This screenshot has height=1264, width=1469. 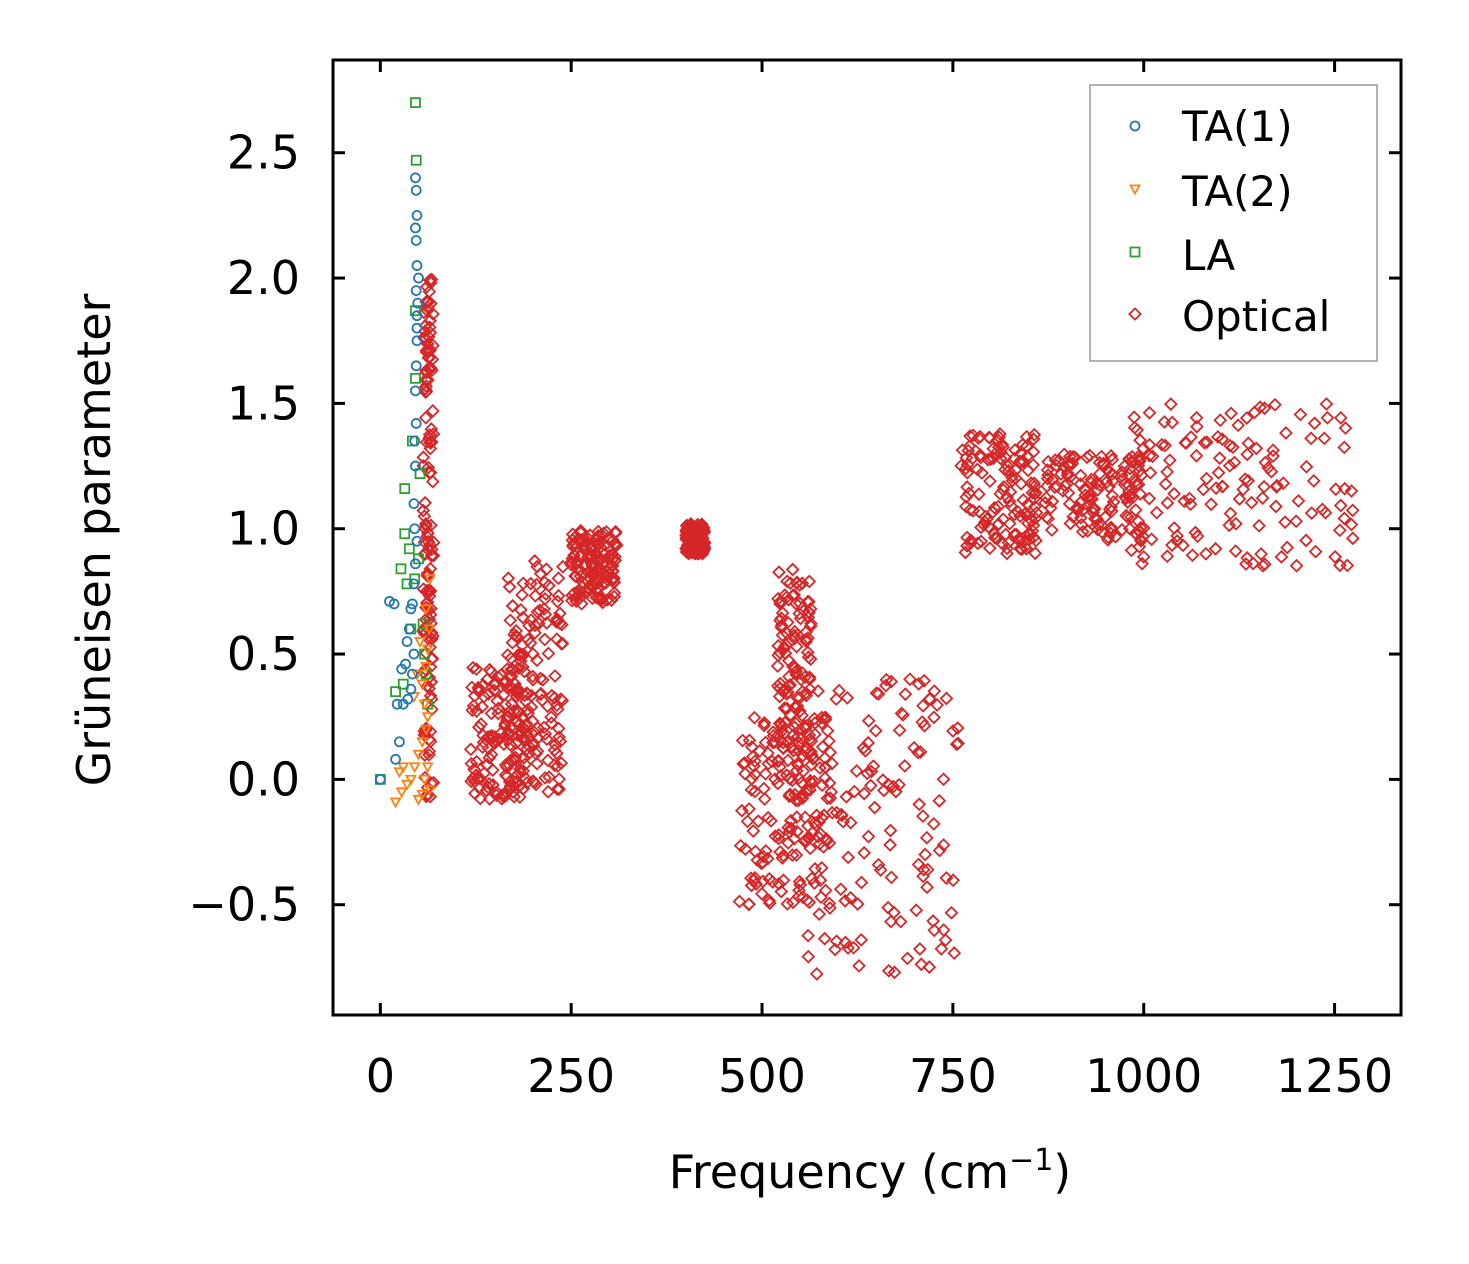 What do you see at coordinates (263, 278) in the screenshot?
I see `y-tick-label: 2.0` at bounding box center [263, 278].